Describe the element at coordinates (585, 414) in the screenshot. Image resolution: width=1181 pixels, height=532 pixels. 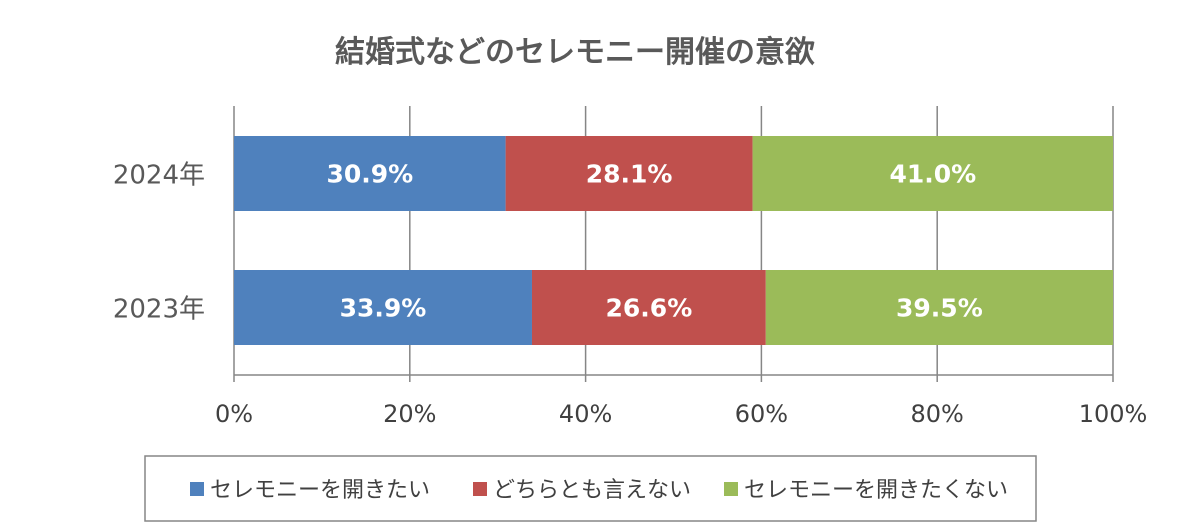
I see `x-tick-label-40: 40%` at that location.